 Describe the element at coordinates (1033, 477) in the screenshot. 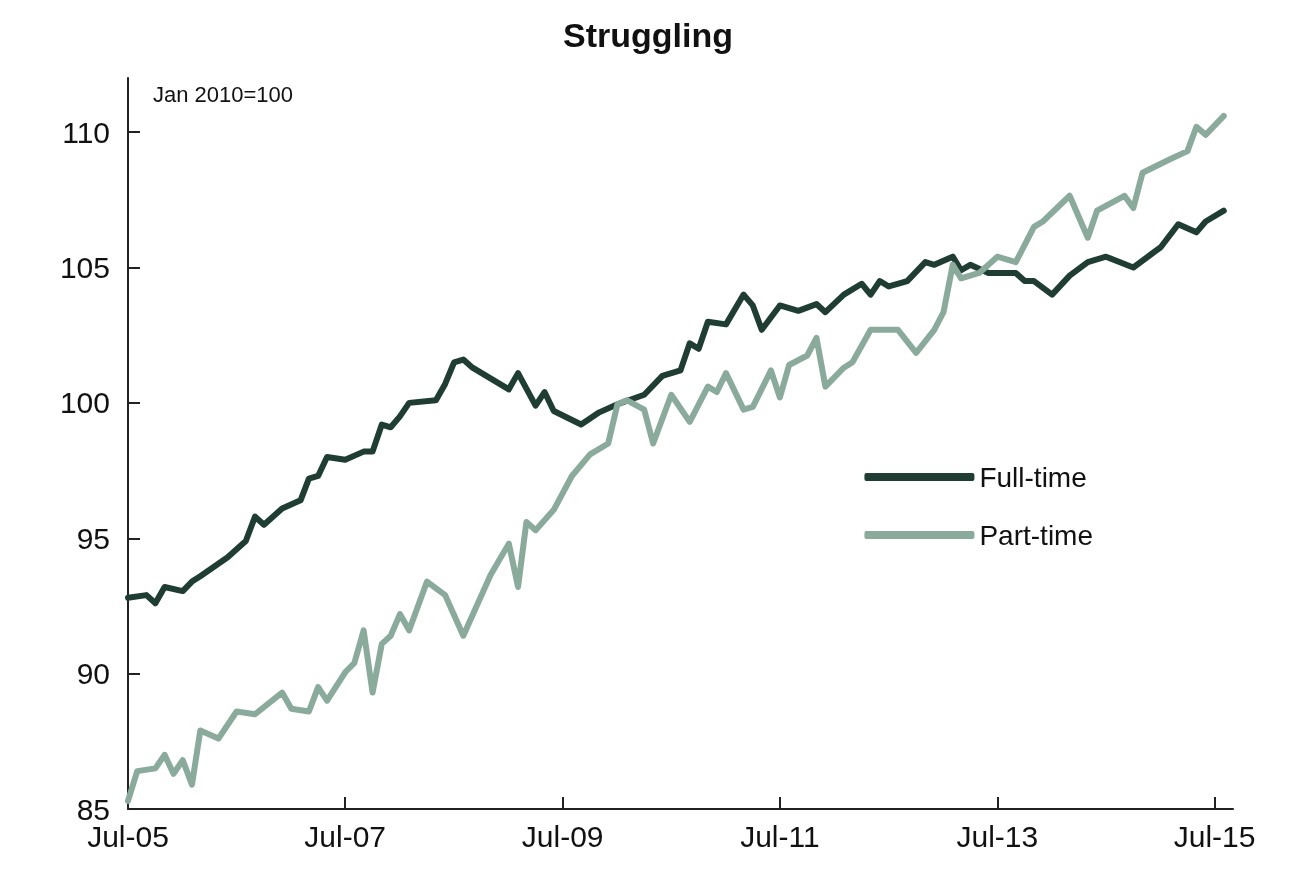

I see `legend-label: Full-time` at that location.